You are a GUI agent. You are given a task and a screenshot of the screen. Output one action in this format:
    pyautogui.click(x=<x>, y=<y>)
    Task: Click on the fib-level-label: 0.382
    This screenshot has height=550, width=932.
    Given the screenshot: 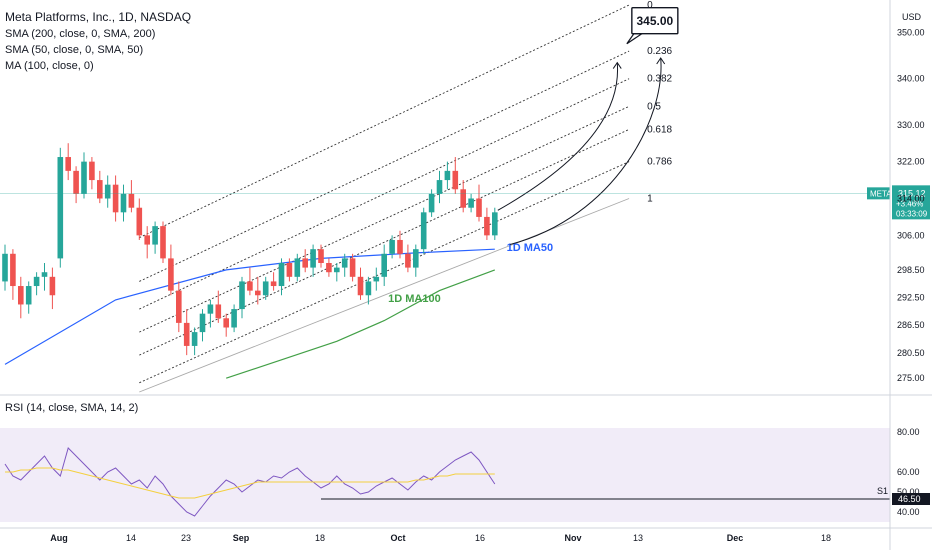 What is the action you would take?
    pyautogui.click(x=659, y=79)
    